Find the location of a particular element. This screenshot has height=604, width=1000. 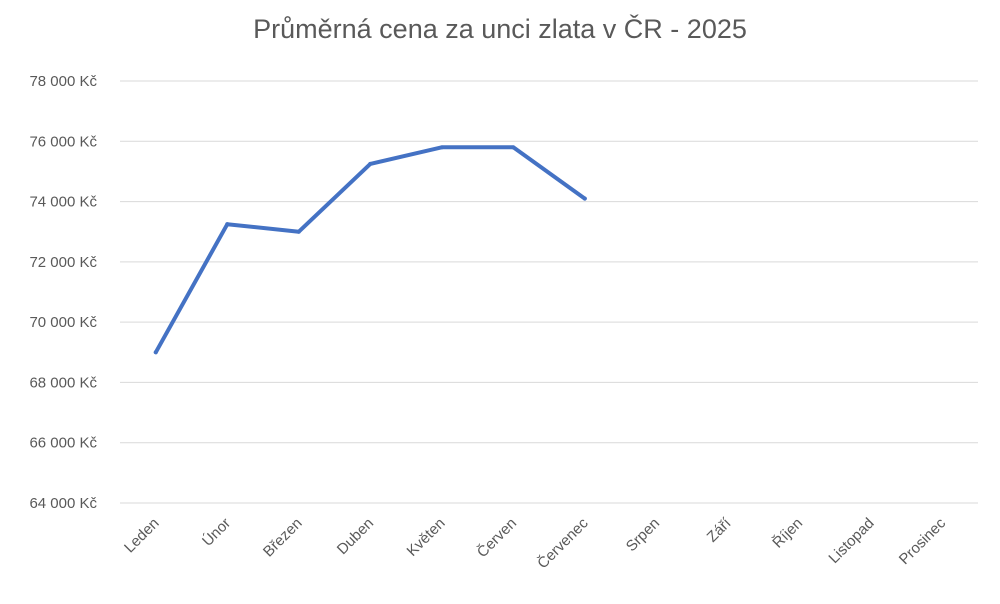

y-tick-label: 66 000 Kč is located at coordinates (63, 443).